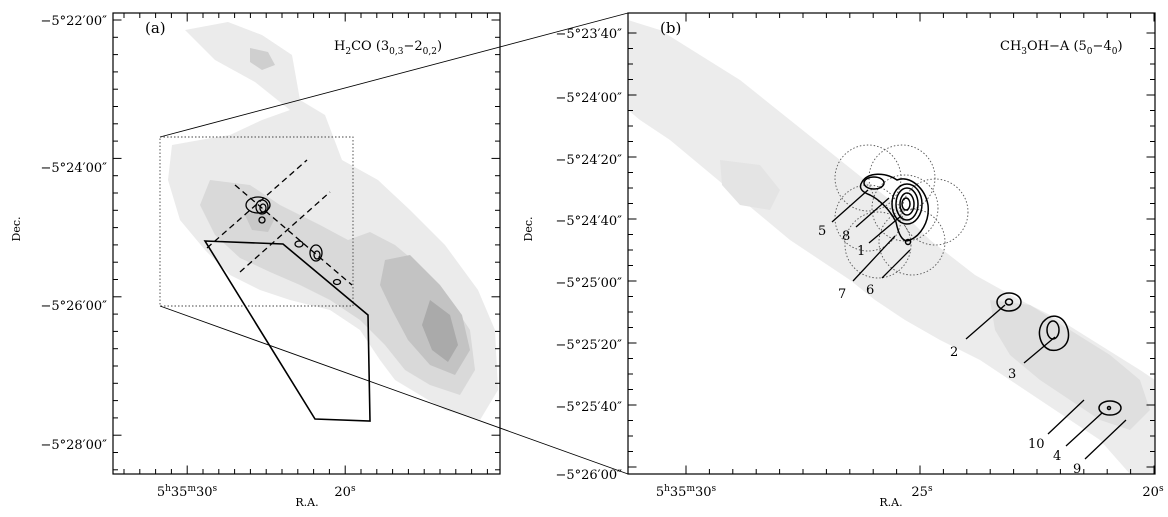  I want to click on panel-b-source-label-6: 6, so click(870, 290).